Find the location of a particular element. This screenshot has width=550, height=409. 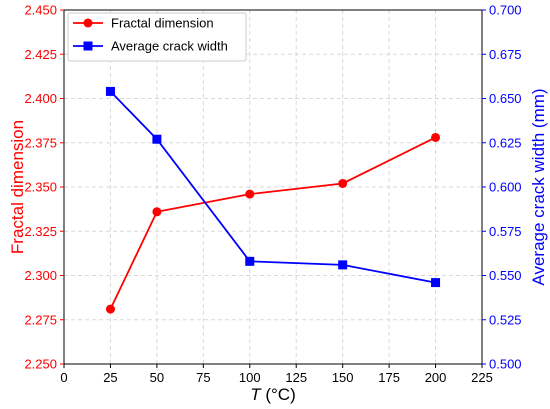

left-y-tick-label: 2.400 is located at coordinates (40, 98).